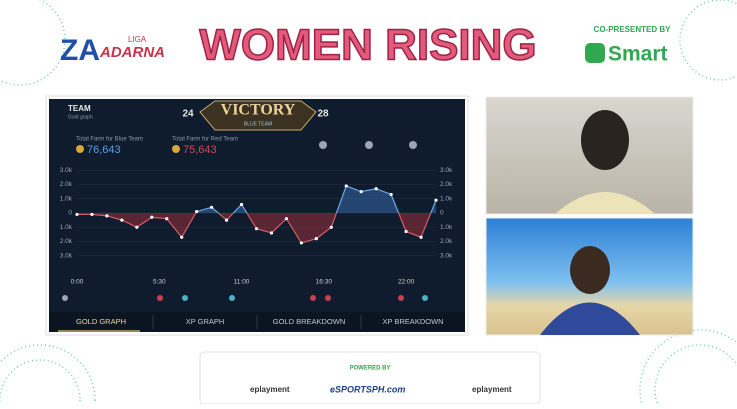 Image resolution: width=737 pixels, height=409 pixels. What do you see at coordinates (605, 203) in the screenshot?
I see `person-1-body` at bounding box center [605, 203].